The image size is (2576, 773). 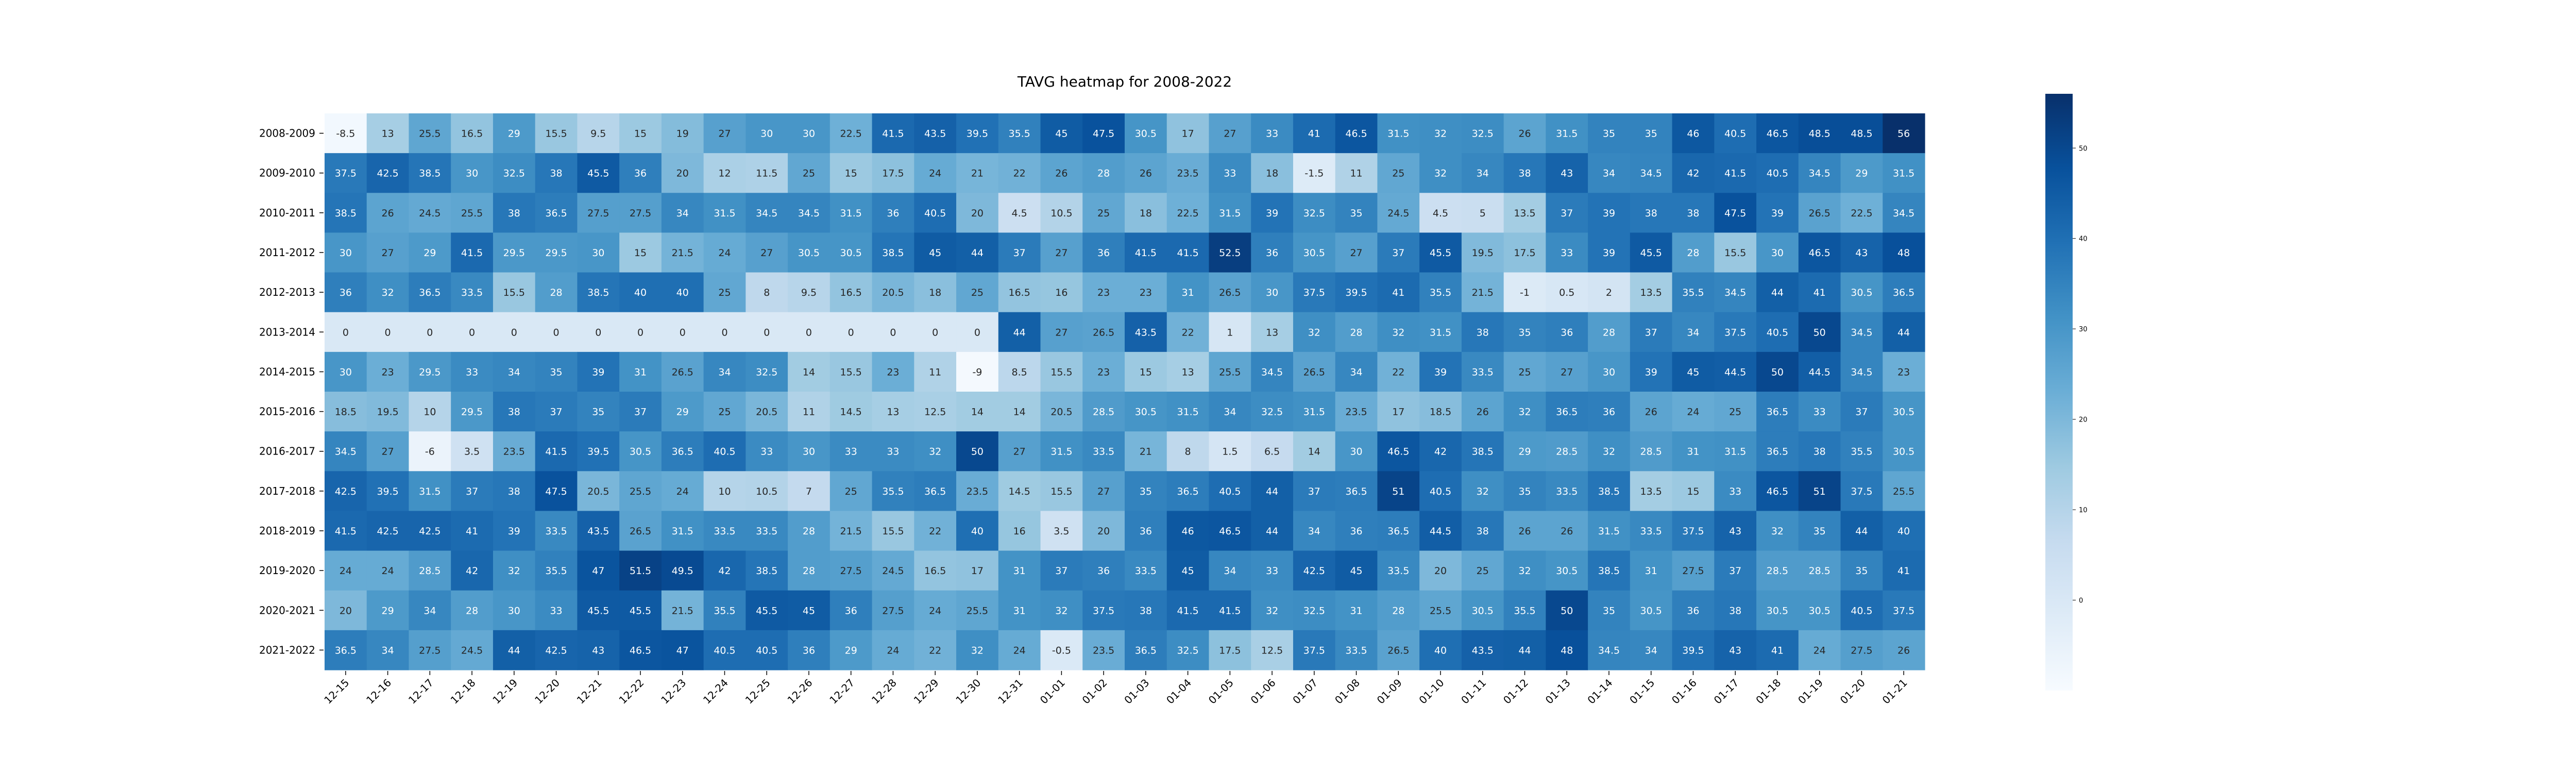 I want to click on heatmap-cell-value: 42.5, so click(x=346, y=491).